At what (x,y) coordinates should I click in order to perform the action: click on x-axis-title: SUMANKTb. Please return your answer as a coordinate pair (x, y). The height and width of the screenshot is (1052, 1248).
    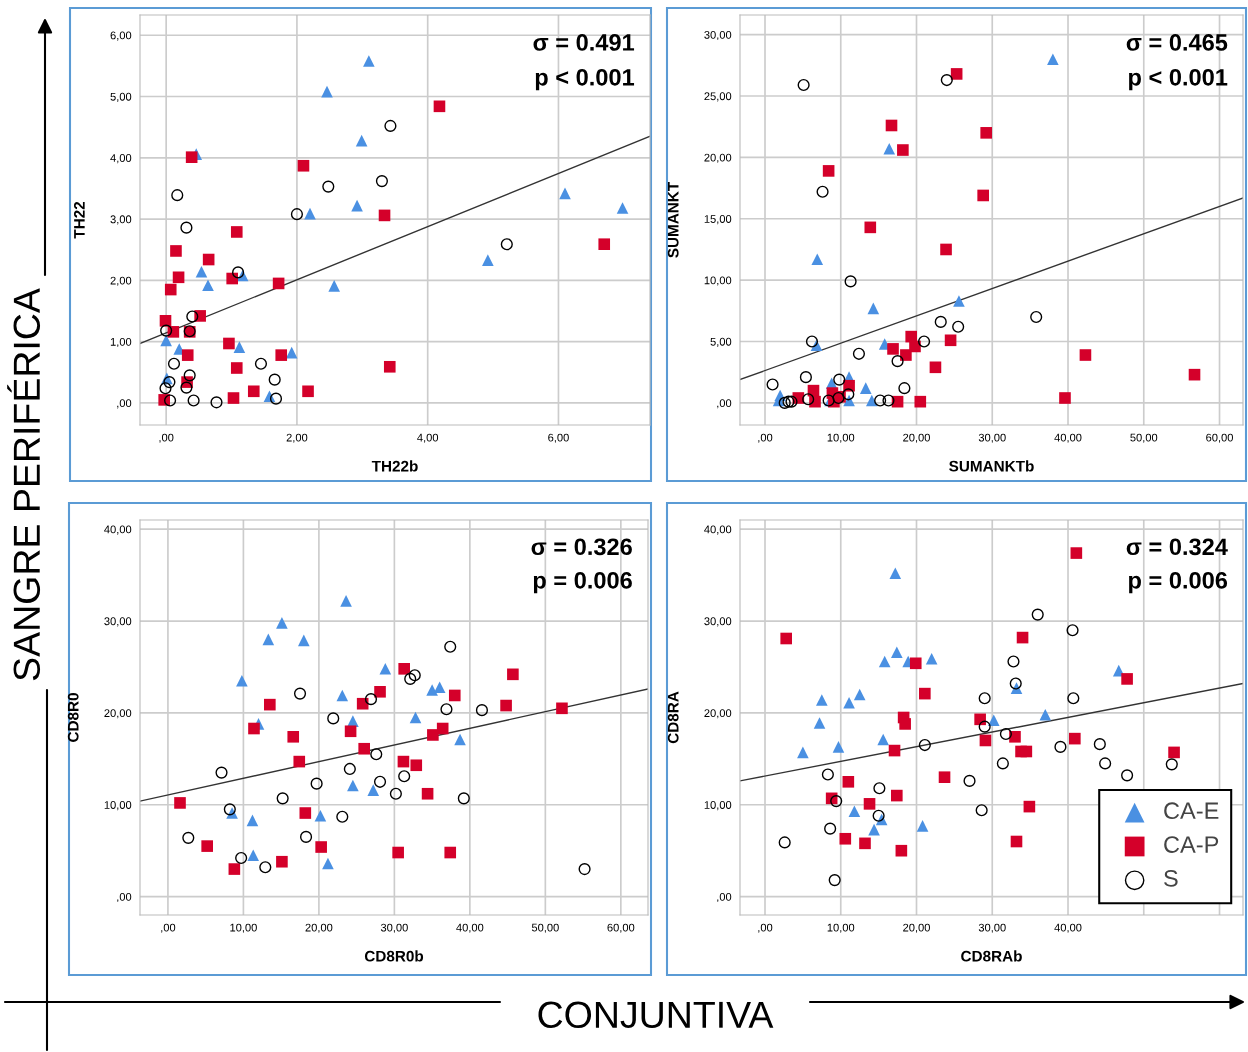
    Looking at the image, I should click on (991, 466).